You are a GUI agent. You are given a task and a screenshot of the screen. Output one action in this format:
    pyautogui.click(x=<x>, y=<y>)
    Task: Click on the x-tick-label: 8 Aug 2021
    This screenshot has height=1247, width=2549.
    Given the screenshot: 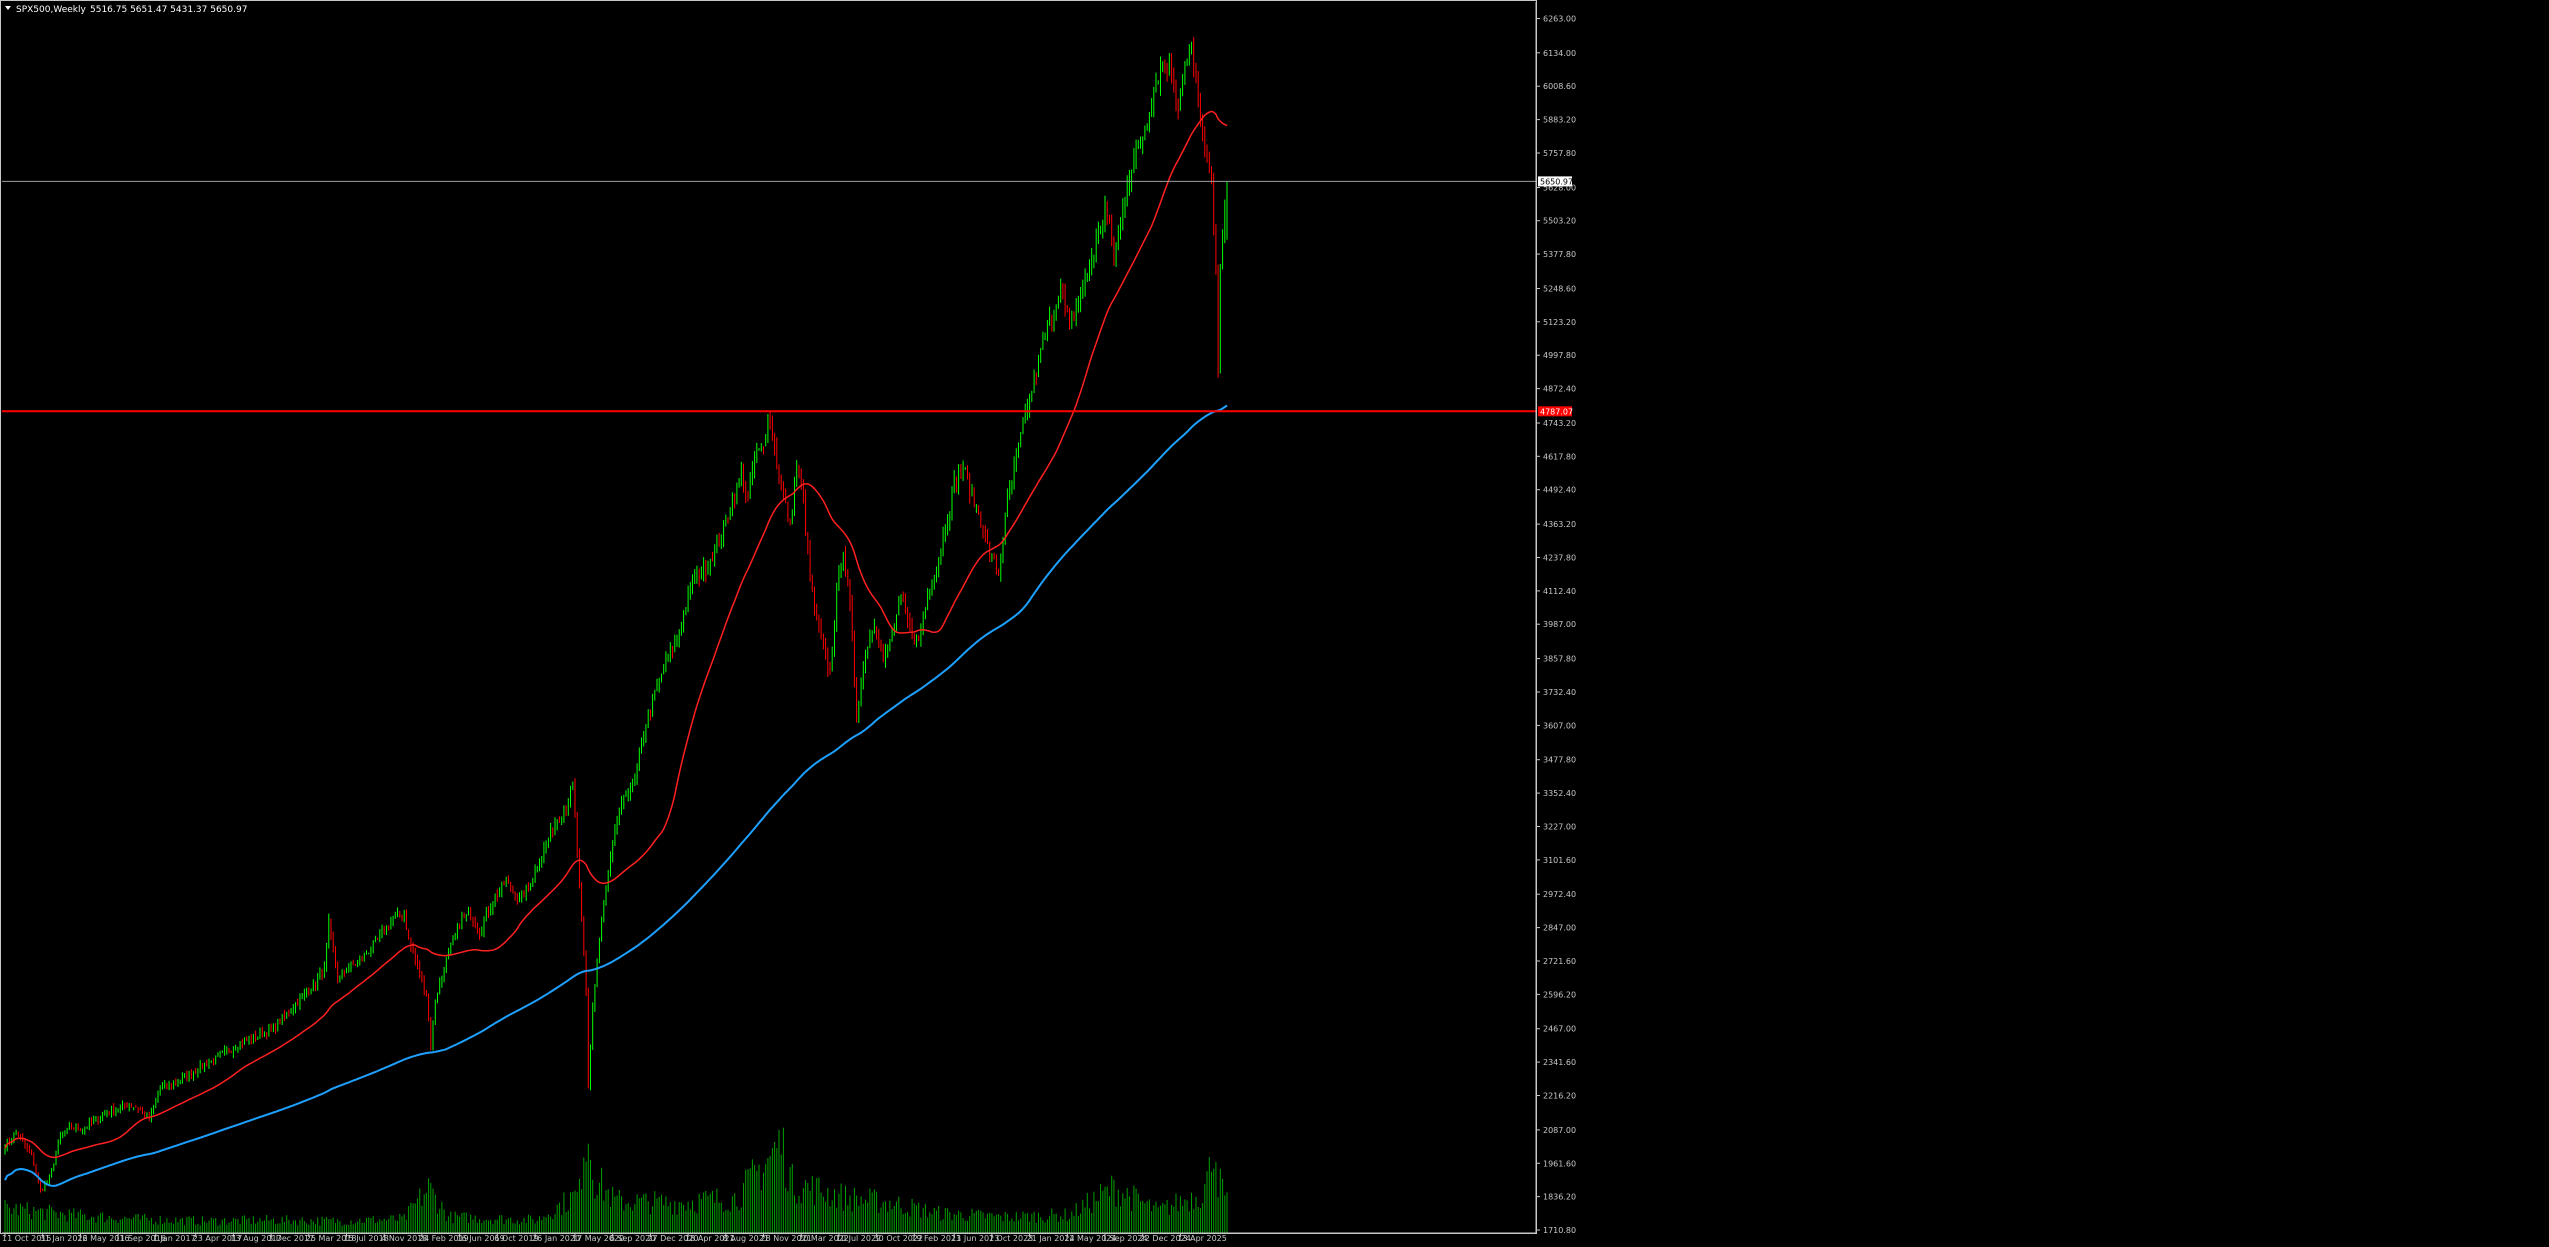 What is the action you would take?
    pyautogui.click(x=746, y=1238)
    